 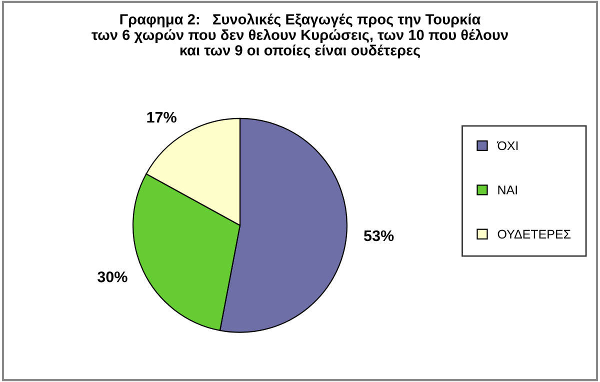 I want to click on legend-label: ΝΑΙ, so click(x=507, y=190).